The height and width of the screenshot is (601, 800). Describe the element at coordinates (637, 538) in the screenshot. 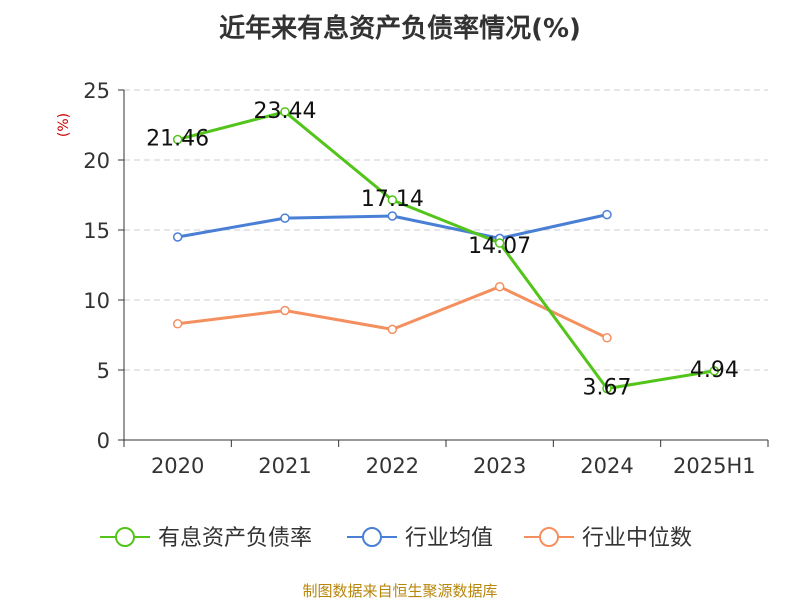

I see `legend-label: 行业中位数` at that location.